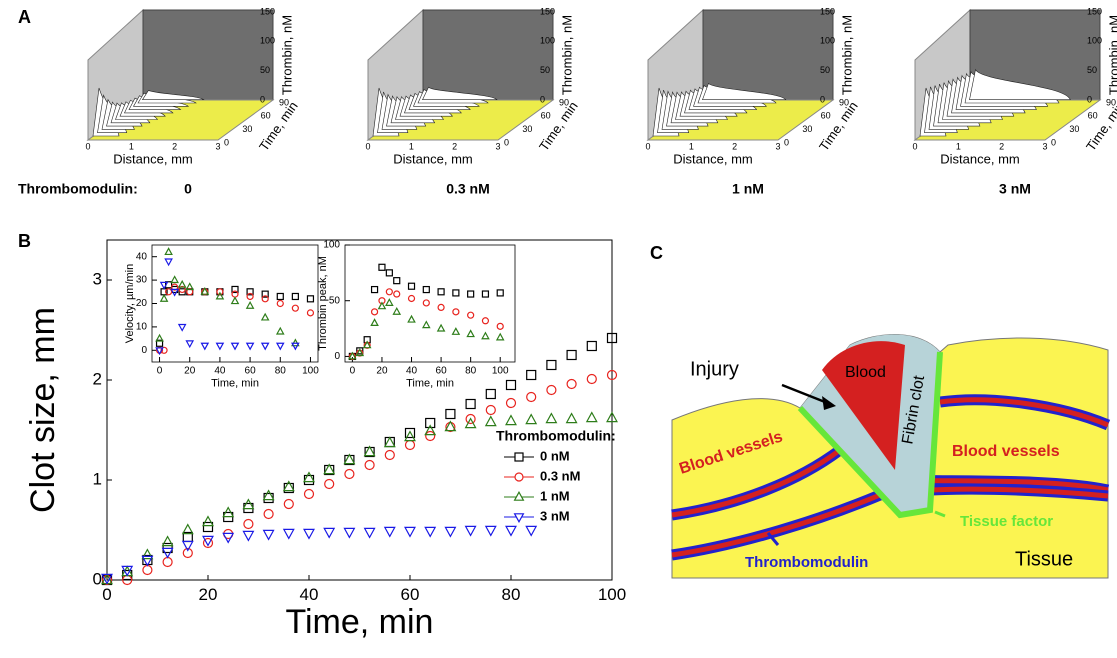 The image size is (1117, 658). What do you see at coordinates (130, 304) in the screenshot?
I see `y-axis-label: Velocity, µm/min` at bounding box center [130, 304].